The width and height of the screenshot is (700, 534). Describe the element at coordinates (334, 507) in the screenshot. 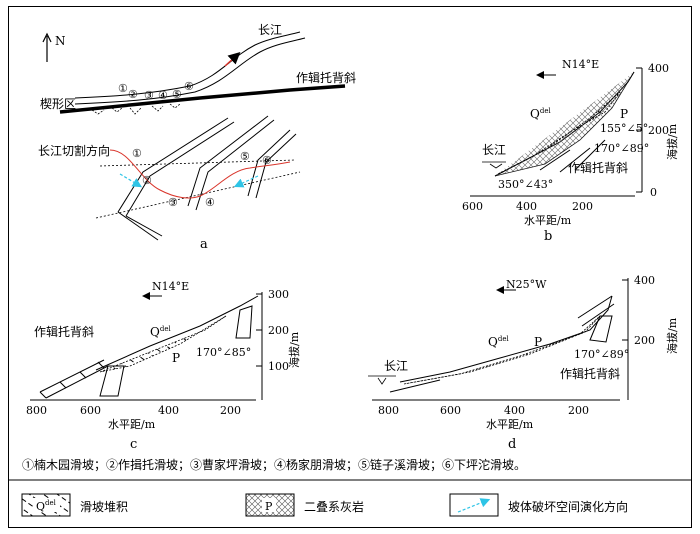

I see `legend-p-label: 二叠系灰岩` at that location.